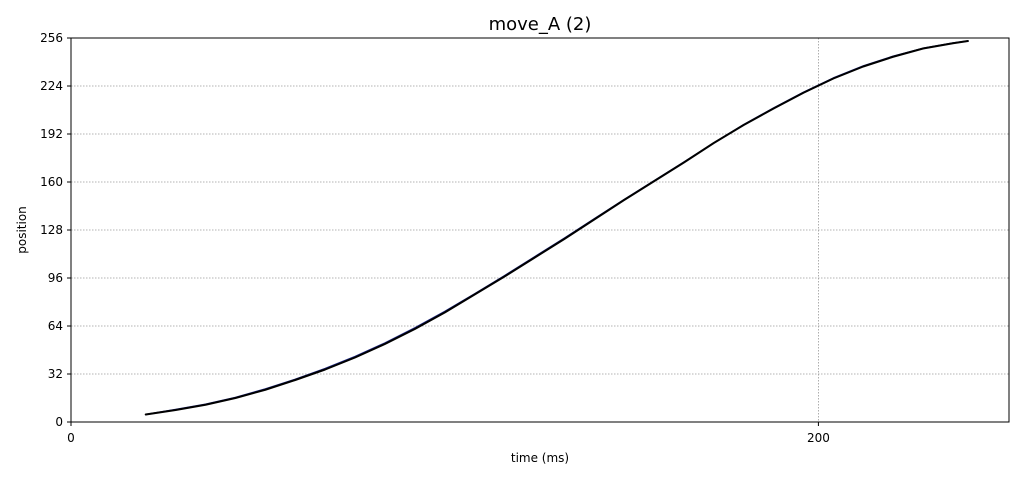  What do you see at coordinates (540, 458) in the screenshot?
I see `x-axis-title: time (ms)` at bounding box center [540, 458].